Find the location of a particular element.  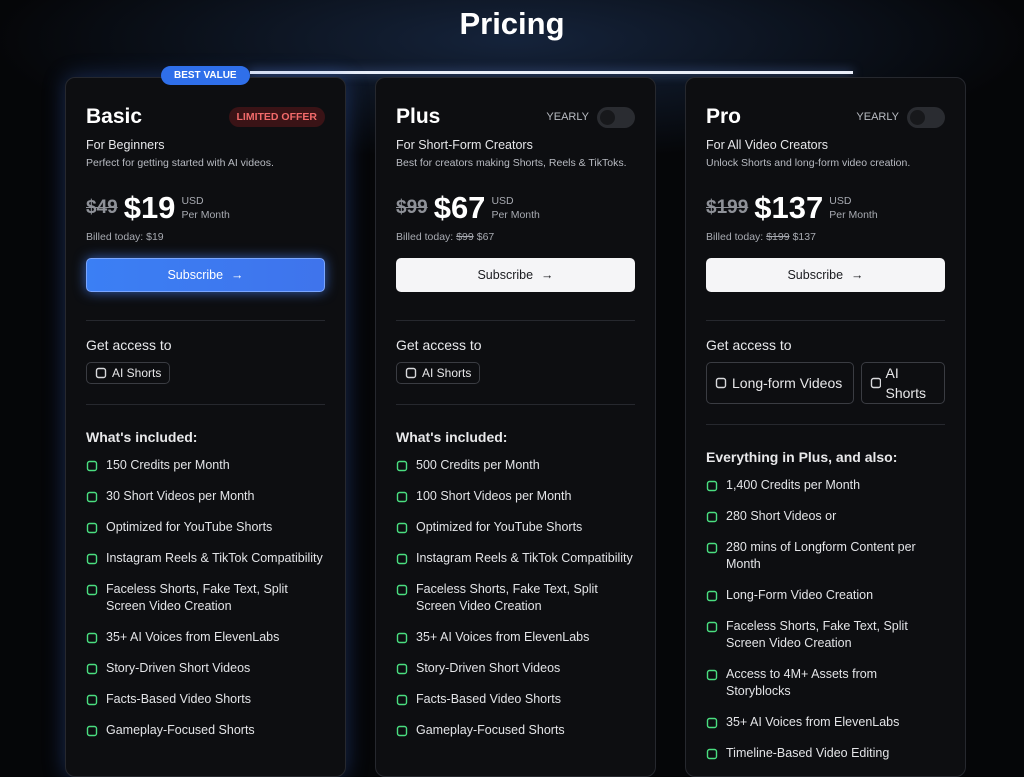

feature: 30 Short Videos per Month is located at coordinates (205, 496).